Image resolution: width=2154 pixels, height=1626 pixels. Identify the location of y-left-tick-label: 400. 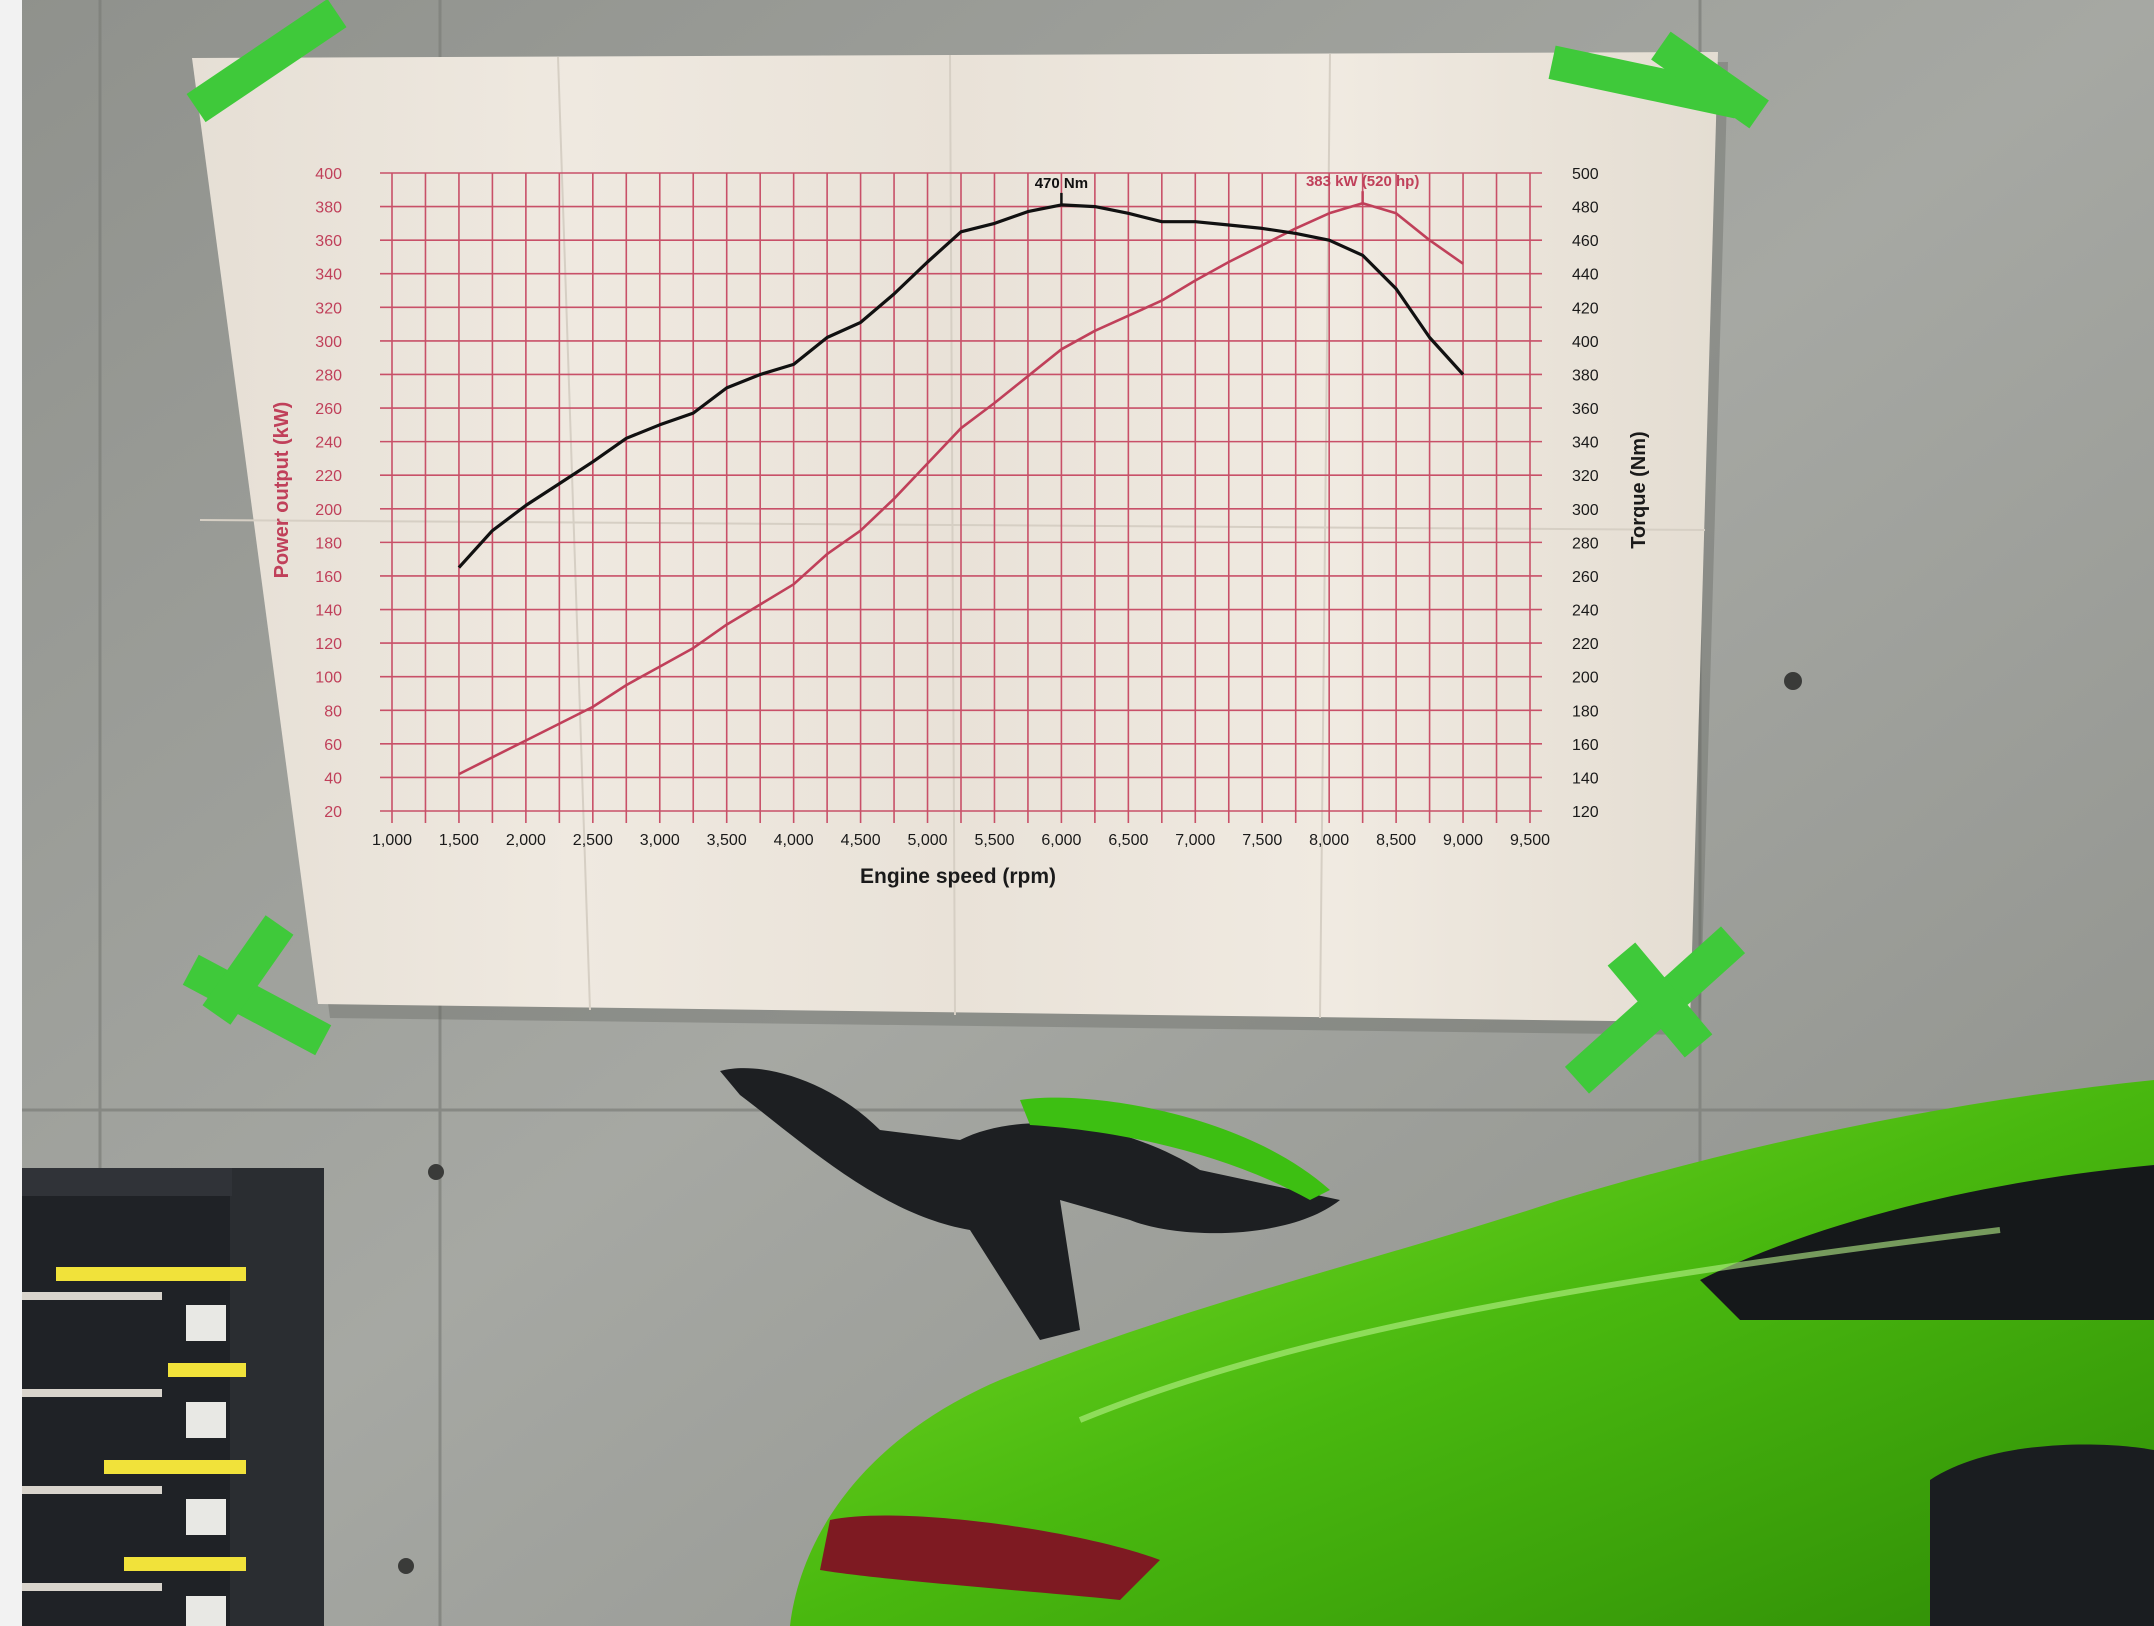
(328, 174).